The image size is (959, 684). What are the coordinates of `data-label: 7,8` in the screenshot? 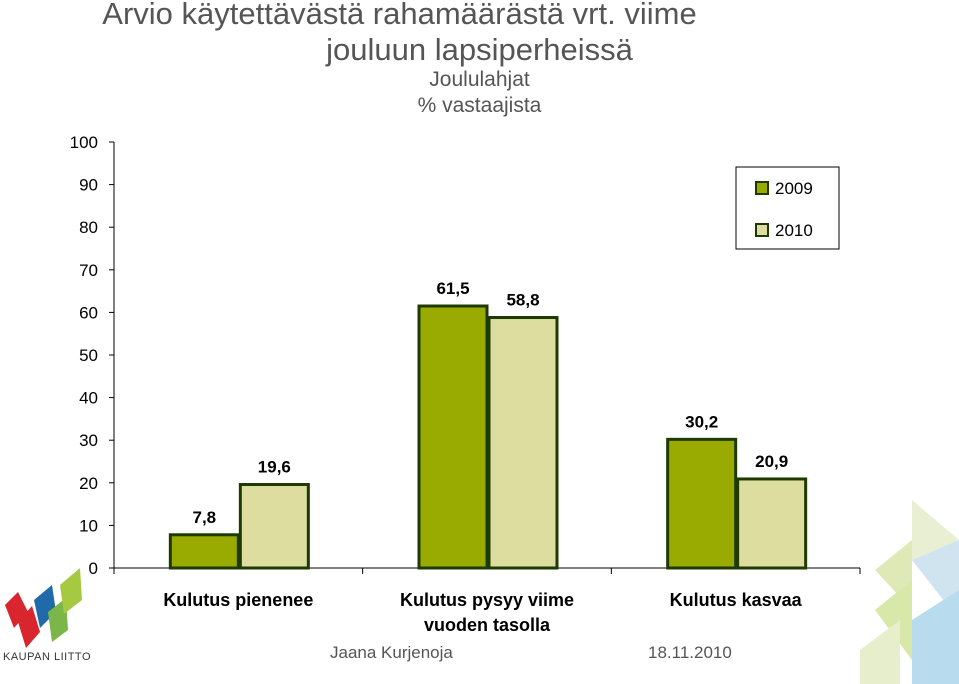 It's located at (205, 517).